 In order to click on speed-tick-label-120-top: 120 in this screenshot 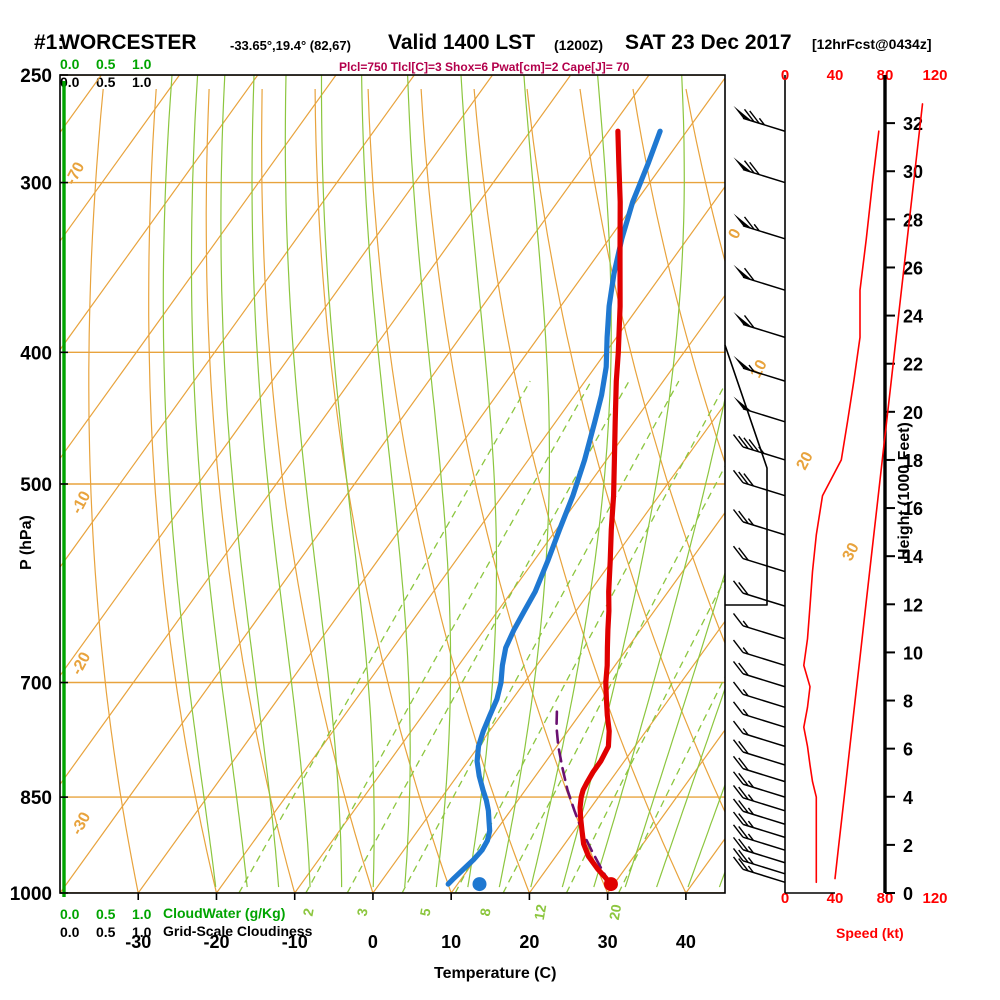, I will do `click(934, 75)`.